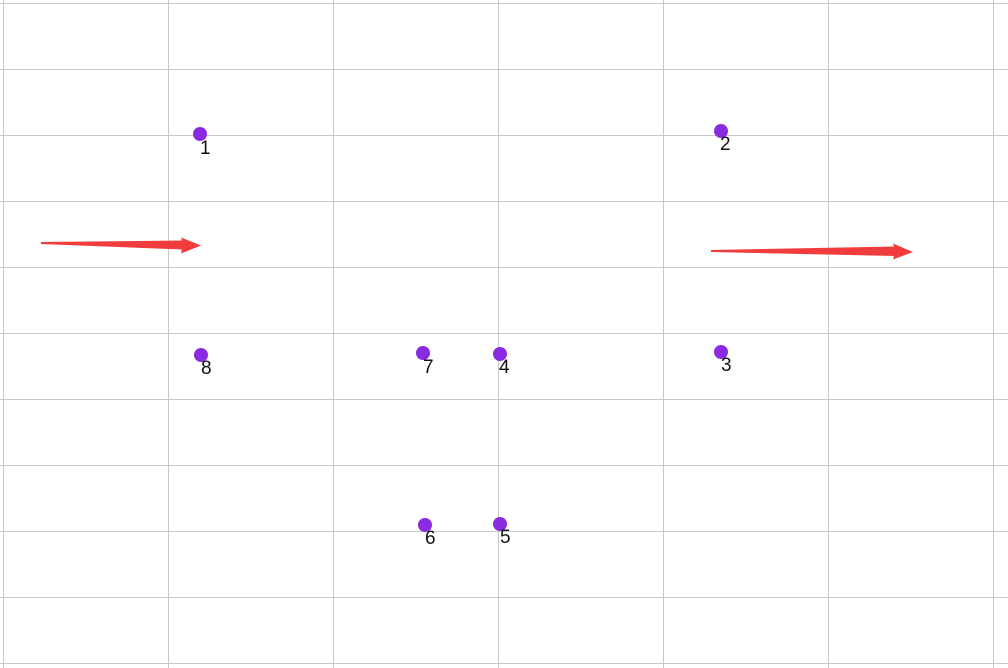 Image resolution: width=1008 pixels, height=668 pixels. I want to click on point-2: 2, so click(722, 139).